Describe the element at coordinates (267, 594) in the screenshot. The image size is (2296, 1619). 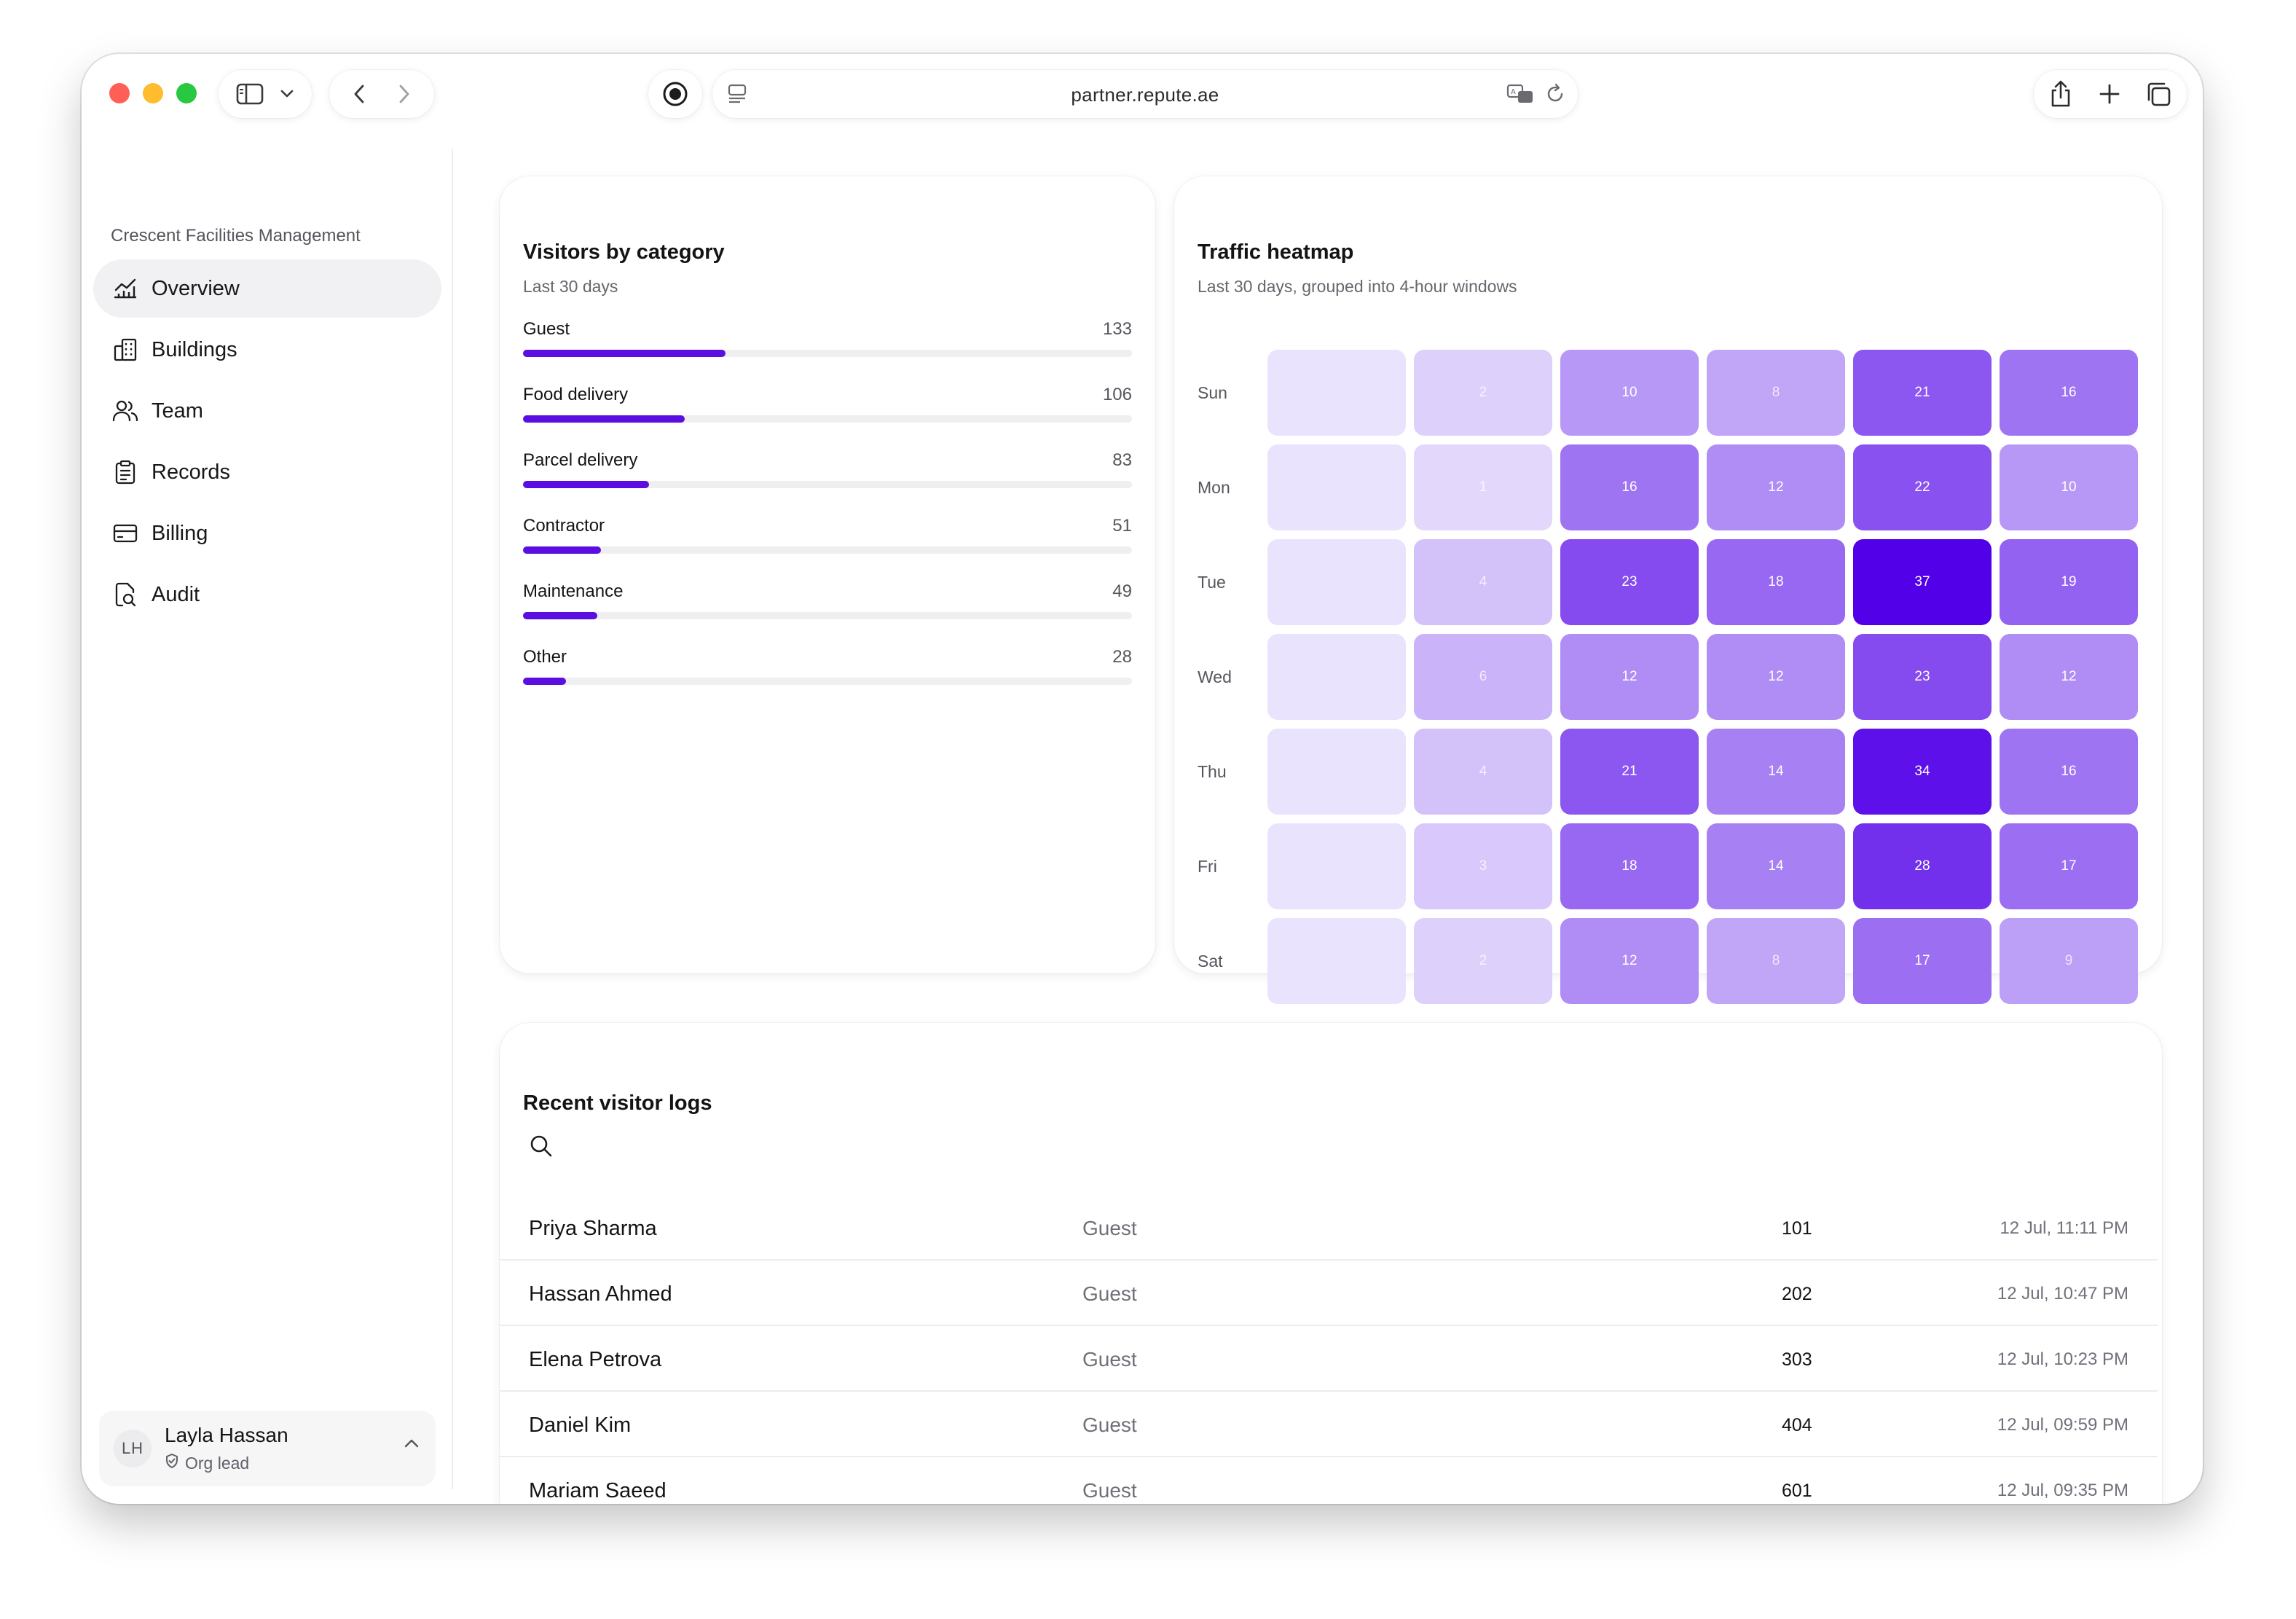
I see `sidebar-item-audit: Audit` at that location.